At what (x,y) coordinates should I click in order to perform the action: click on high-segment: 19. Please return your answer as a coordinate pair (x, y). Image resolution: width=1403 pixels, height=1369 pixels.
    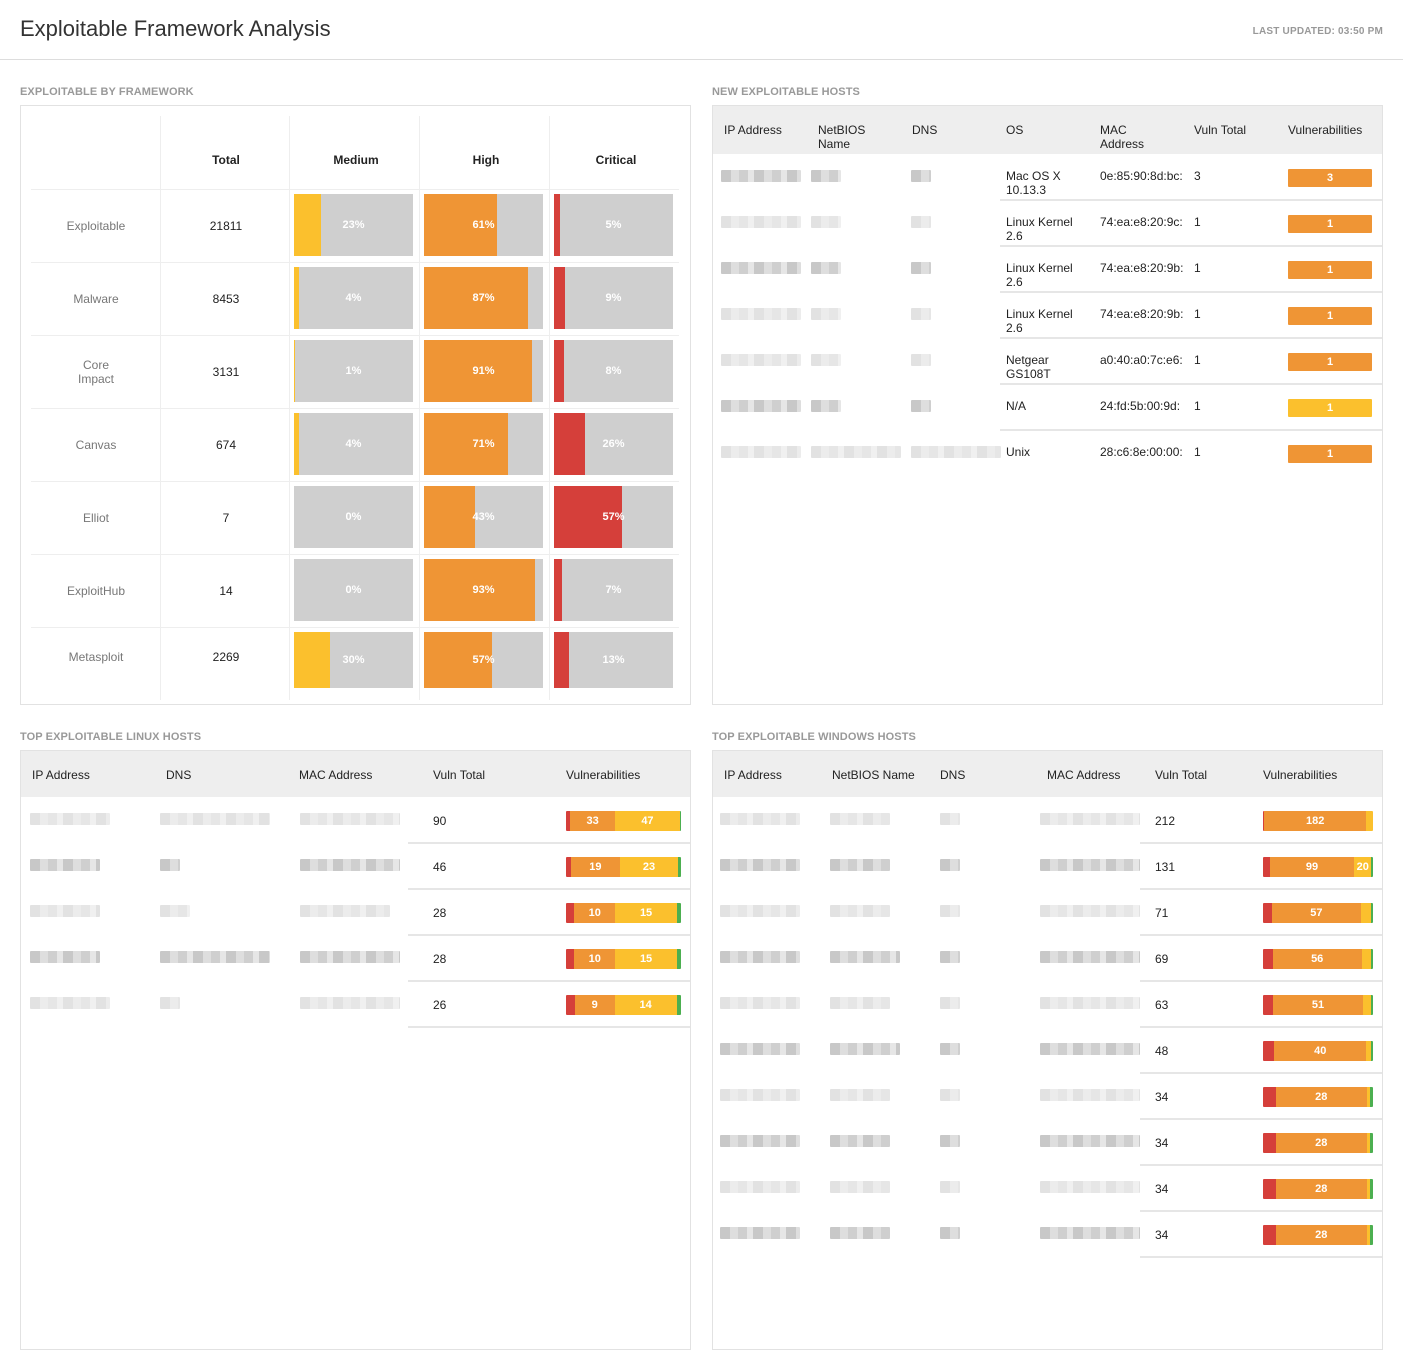
    Looking at the image, I should click on (595, 867).